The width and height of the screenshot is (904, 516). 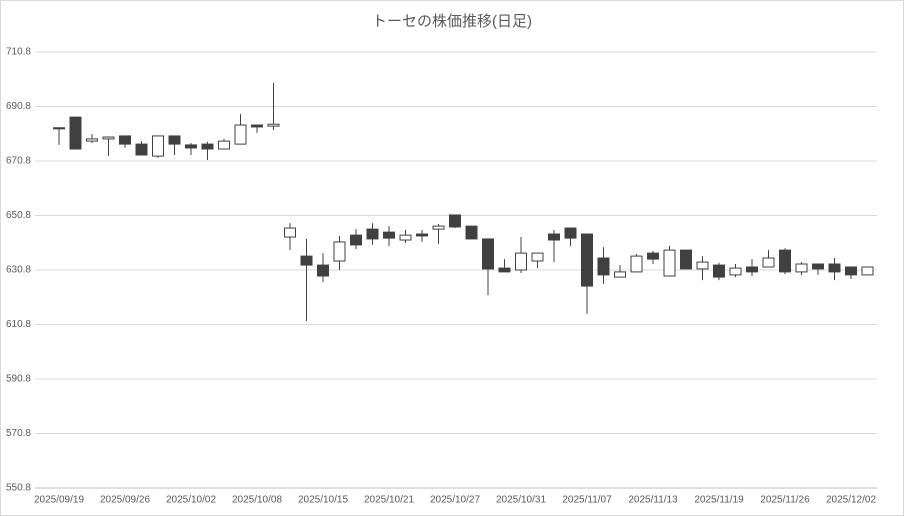 I want to click on y-tick-label: 690.8, so click(x=18, y=106).